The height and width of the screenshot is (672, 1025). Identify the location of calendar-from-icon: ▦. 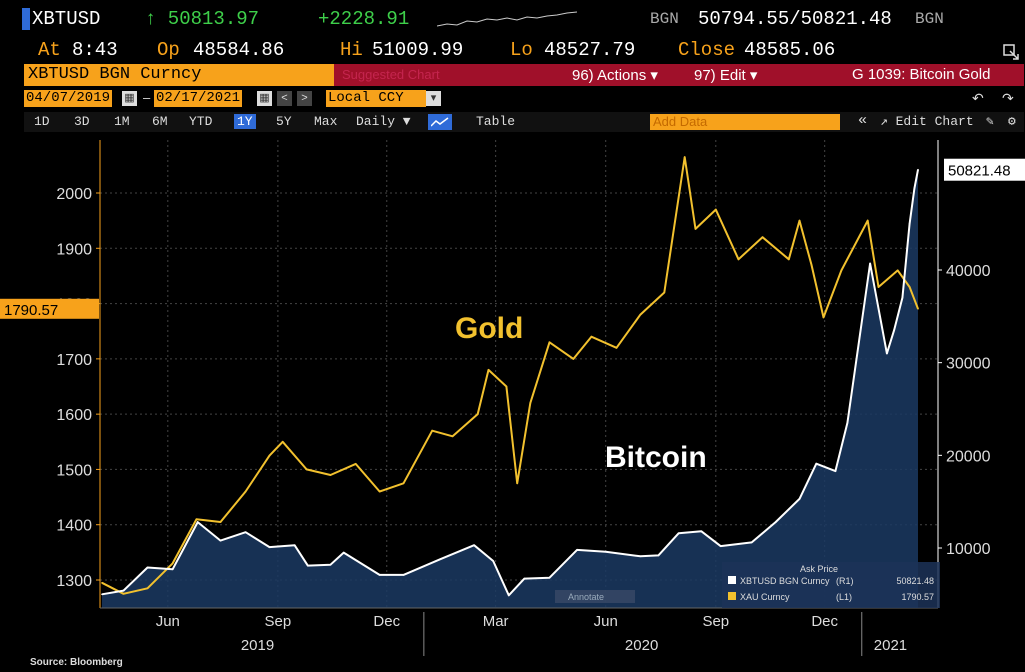
(129, 98).